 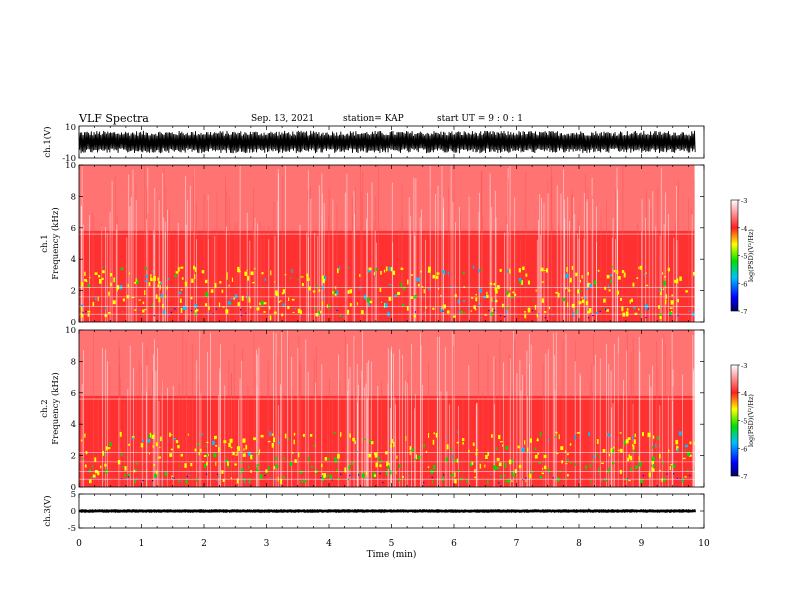 I want to click on ch2-y-tick-label: 10, so click(x=70, y=331).